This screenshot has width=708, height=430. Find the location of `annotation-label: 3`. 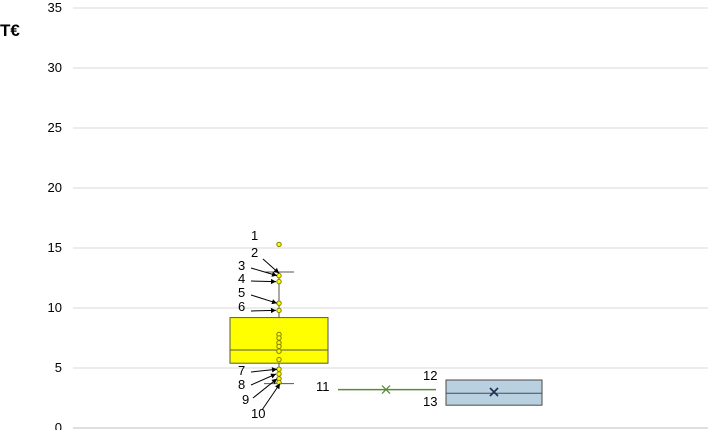

annotation-label: 3 is located at coordinates (241, 265).